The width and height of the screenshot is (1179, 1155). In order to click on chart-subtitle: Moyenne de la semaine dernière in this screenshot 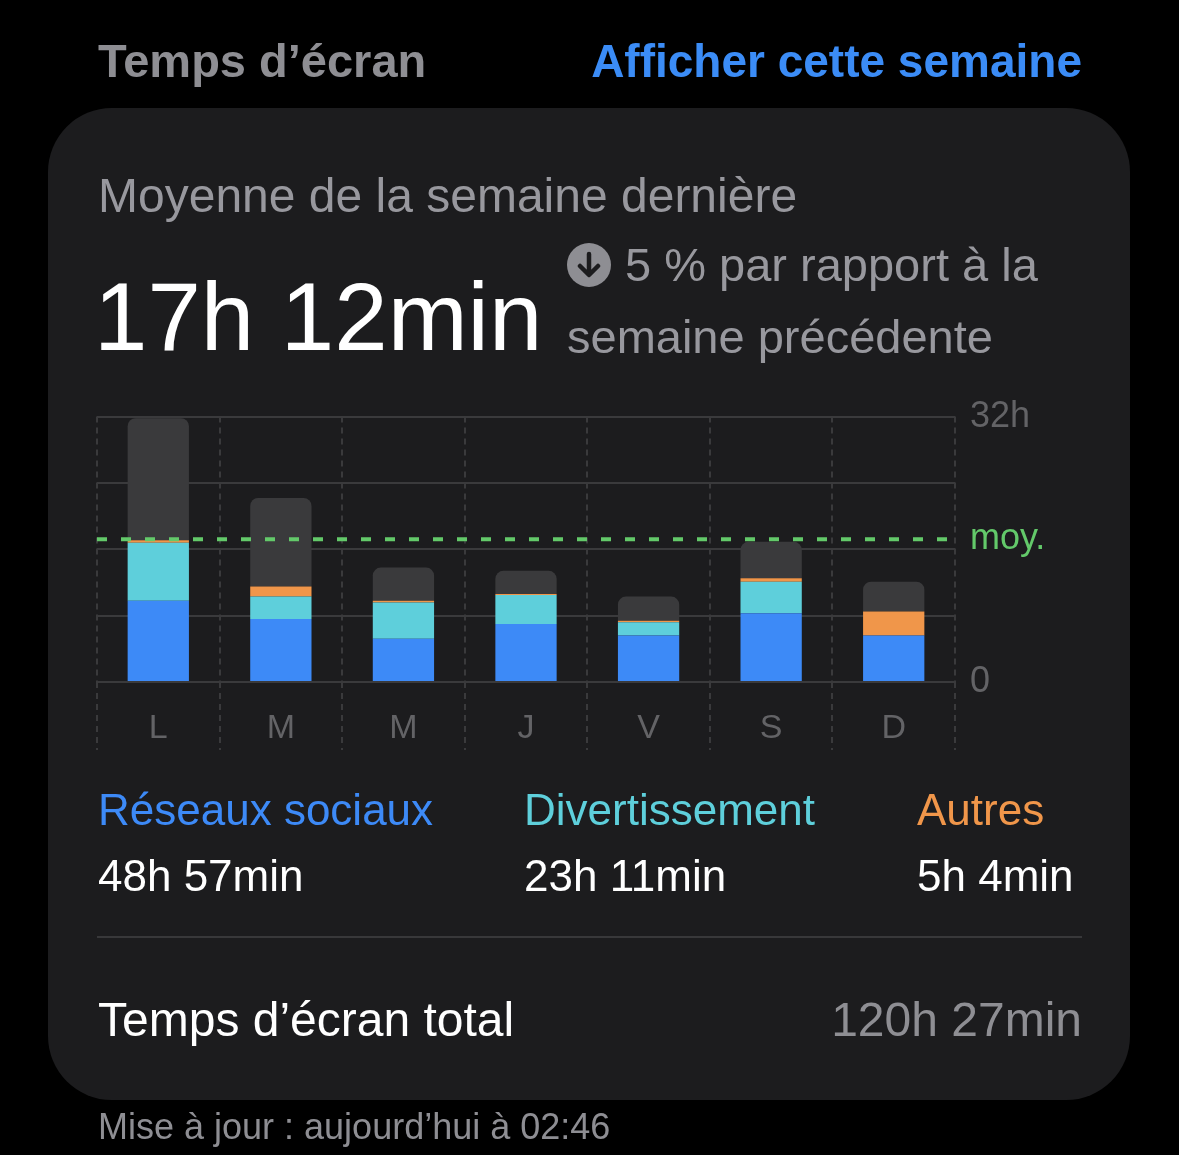, I will do `click(448, 196)`.